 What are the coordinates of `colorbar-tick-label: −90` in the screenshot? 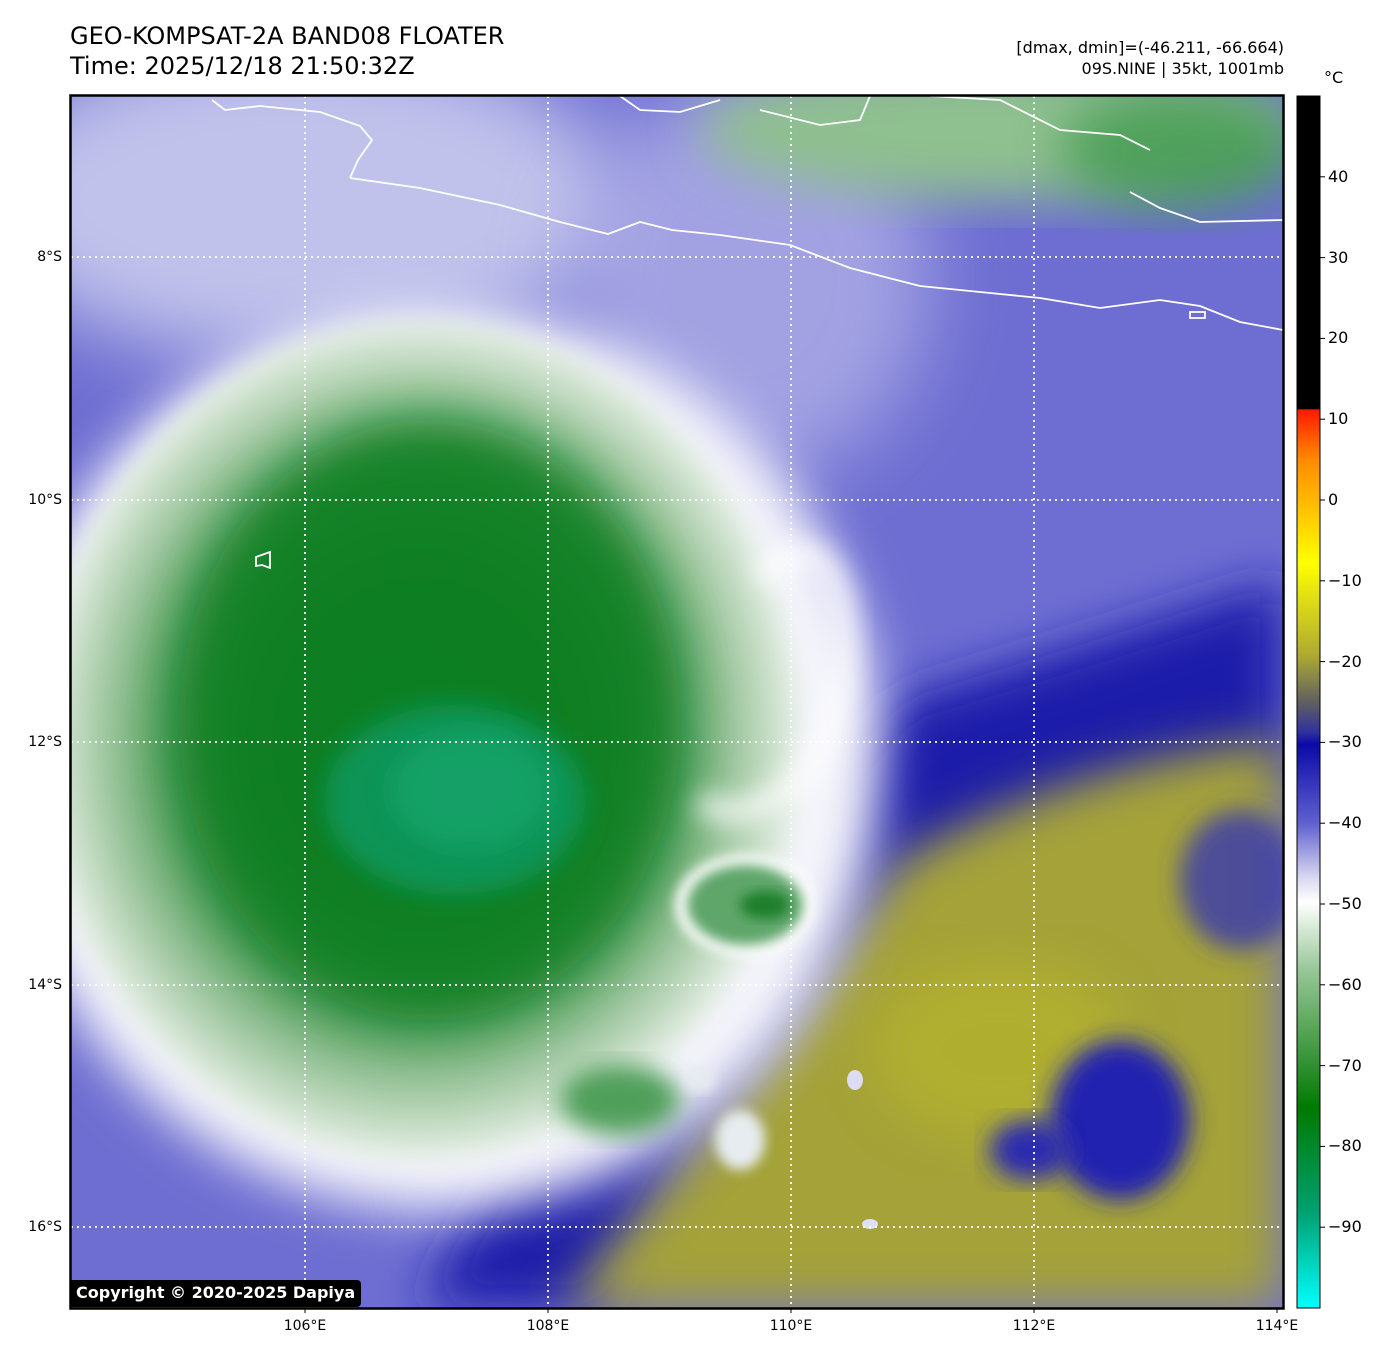 It's located at (1345, 1227).